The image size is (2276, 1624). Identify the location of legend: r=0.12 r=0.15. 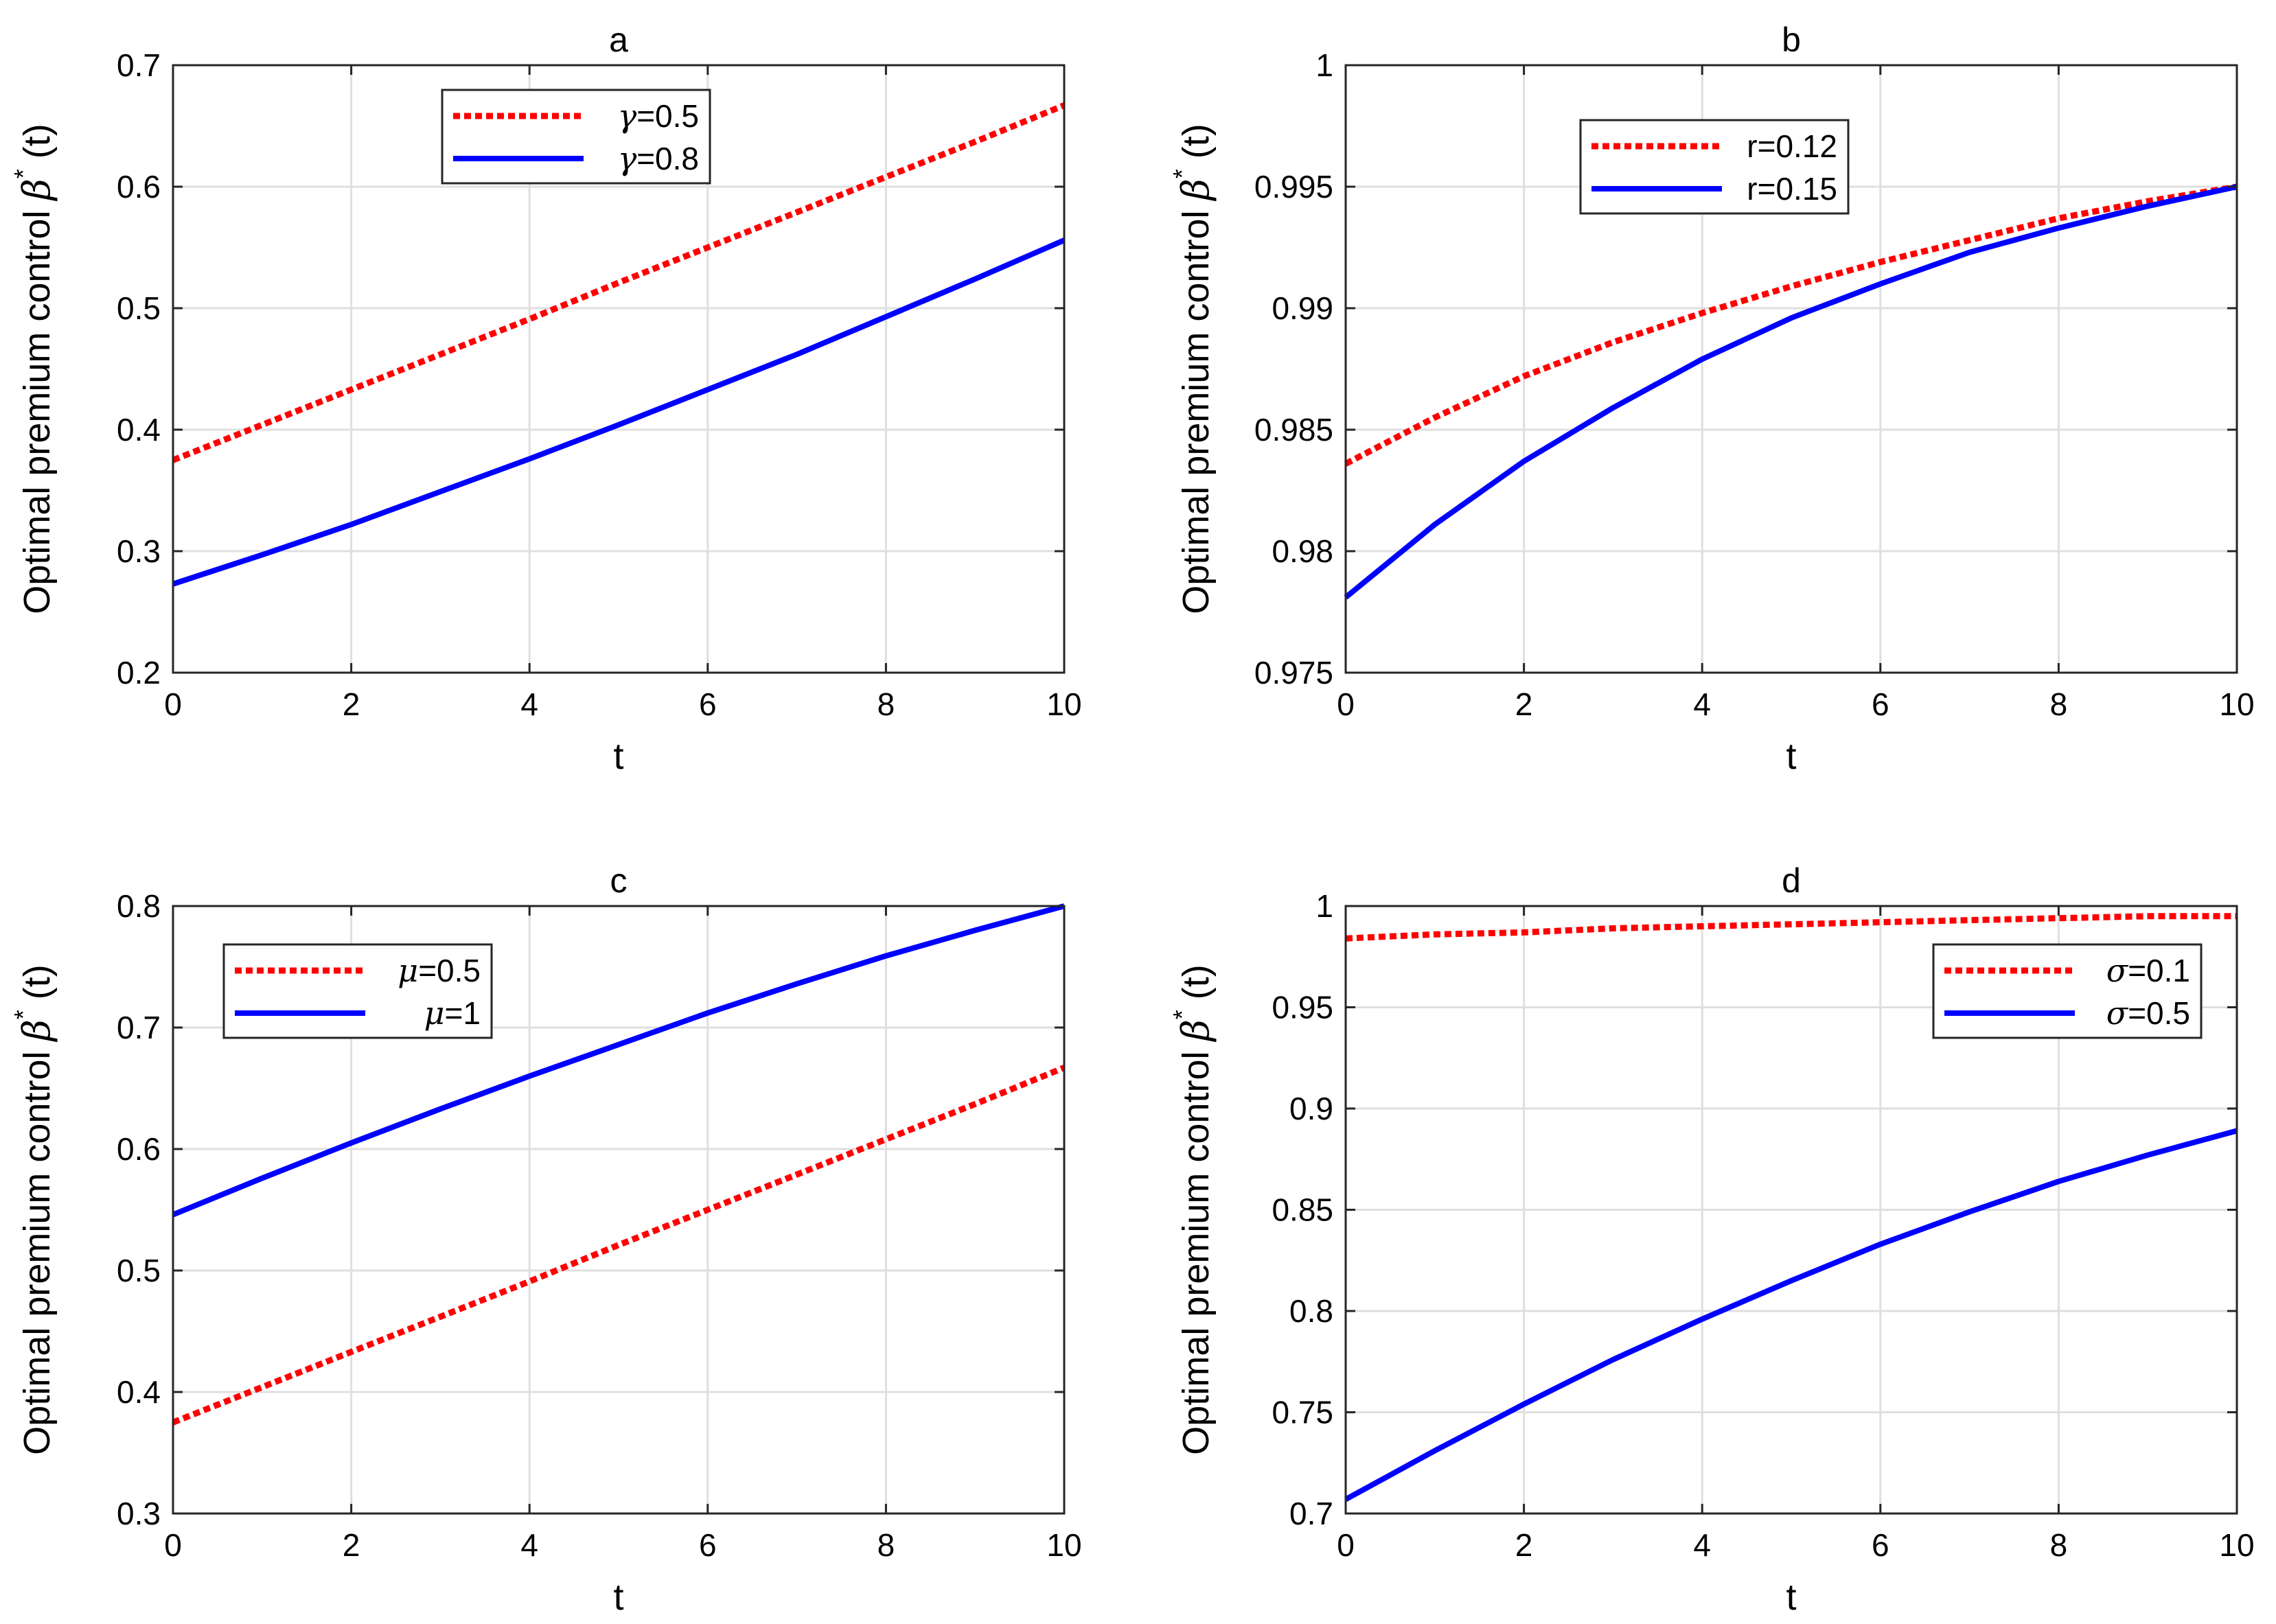
(1714, 167).